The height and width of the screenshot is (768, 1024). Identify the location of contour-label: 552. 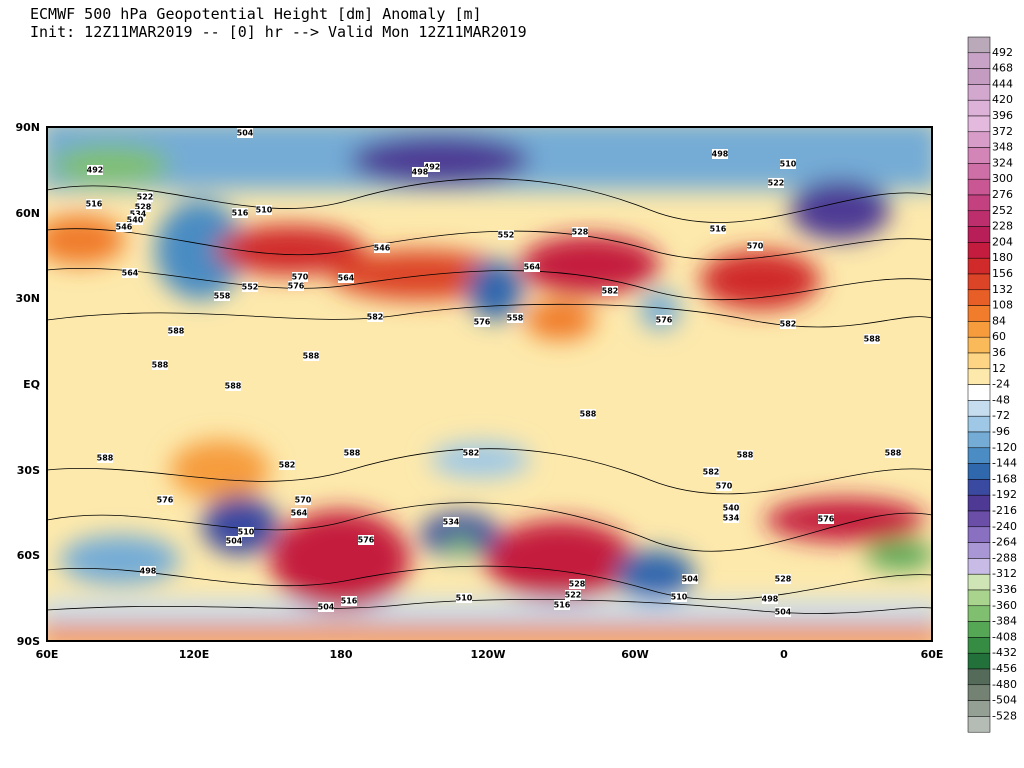
(250, 287).